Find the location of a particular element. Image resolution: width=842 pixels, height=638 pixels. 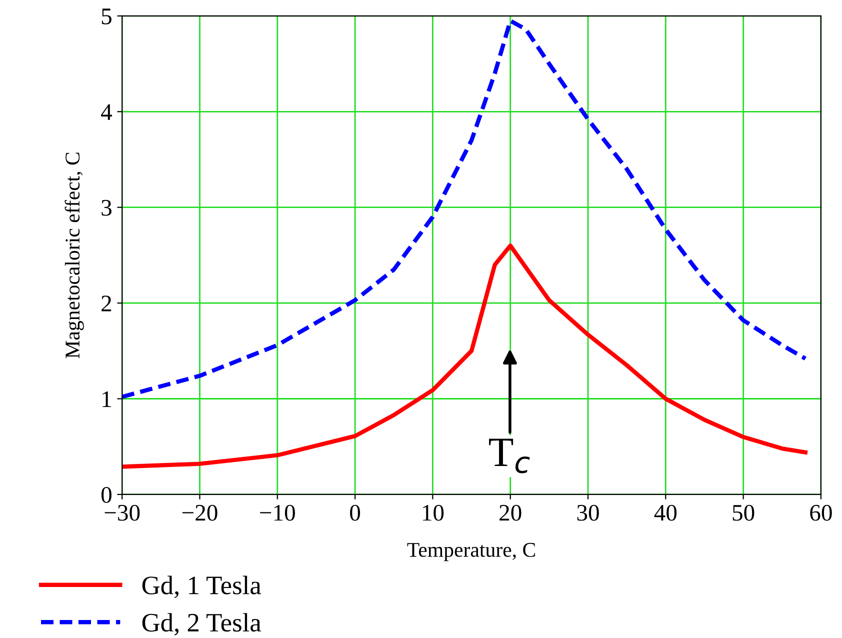

y-tick-label: 2 is located at coordinates (107, 304).